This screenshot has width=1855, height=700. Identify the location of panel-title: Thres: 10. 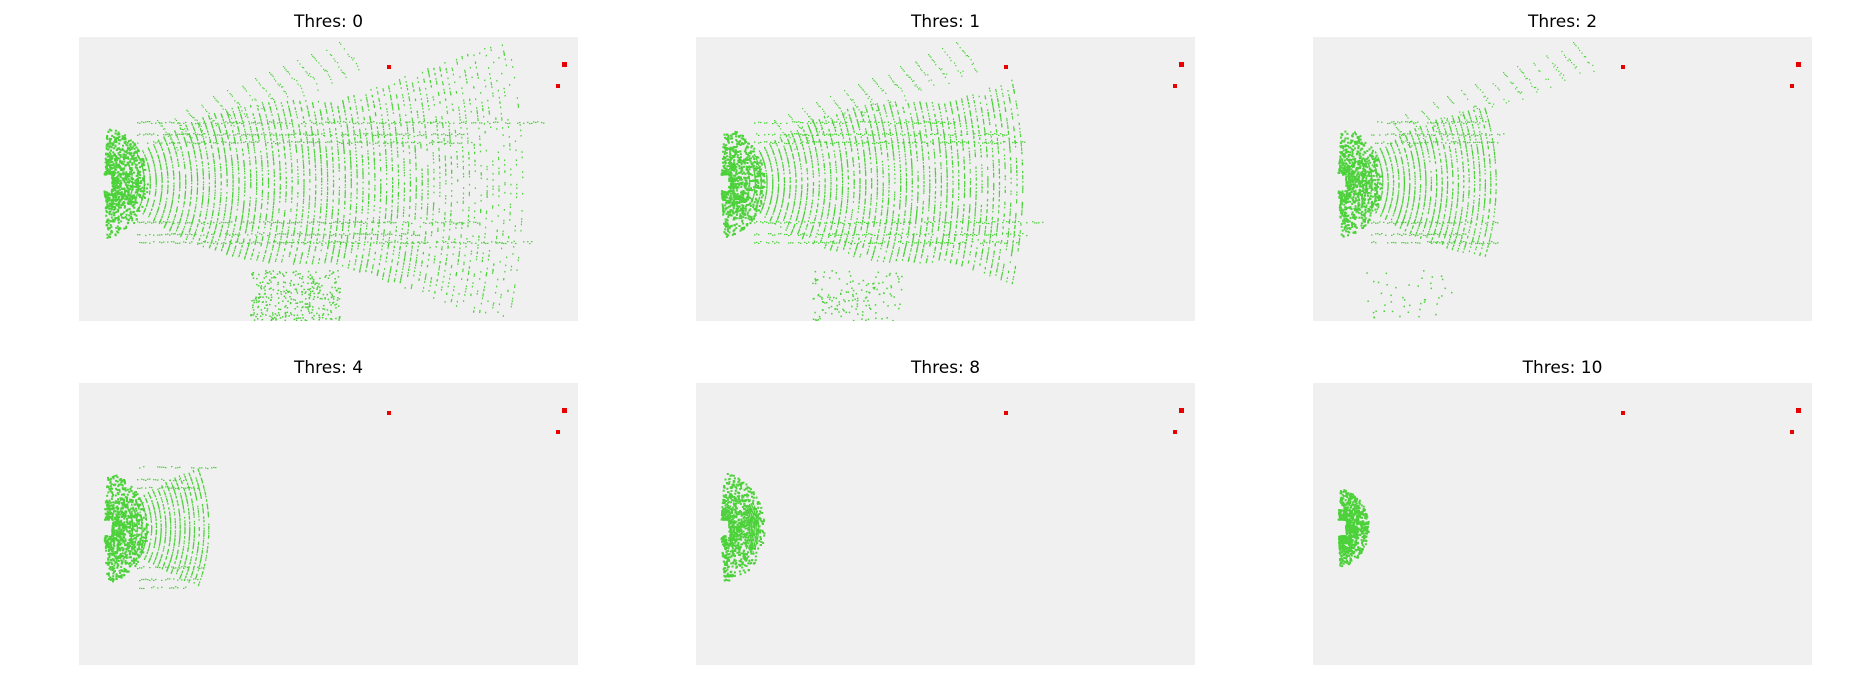
(1562, 368).